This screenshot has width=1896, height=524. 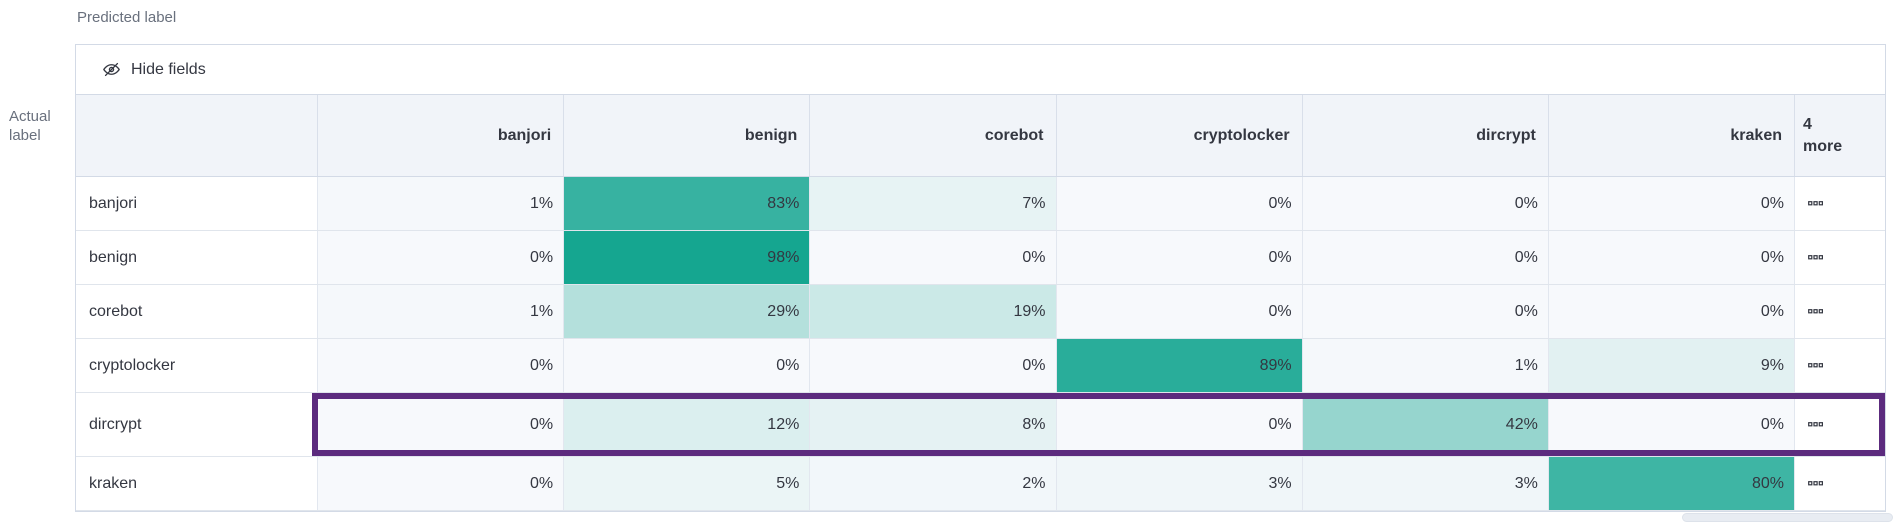 What do you see at coordinates (197, 311) in the screenshot?
I see `row-label-corebot: corebot` at bounding box center [197, 311].